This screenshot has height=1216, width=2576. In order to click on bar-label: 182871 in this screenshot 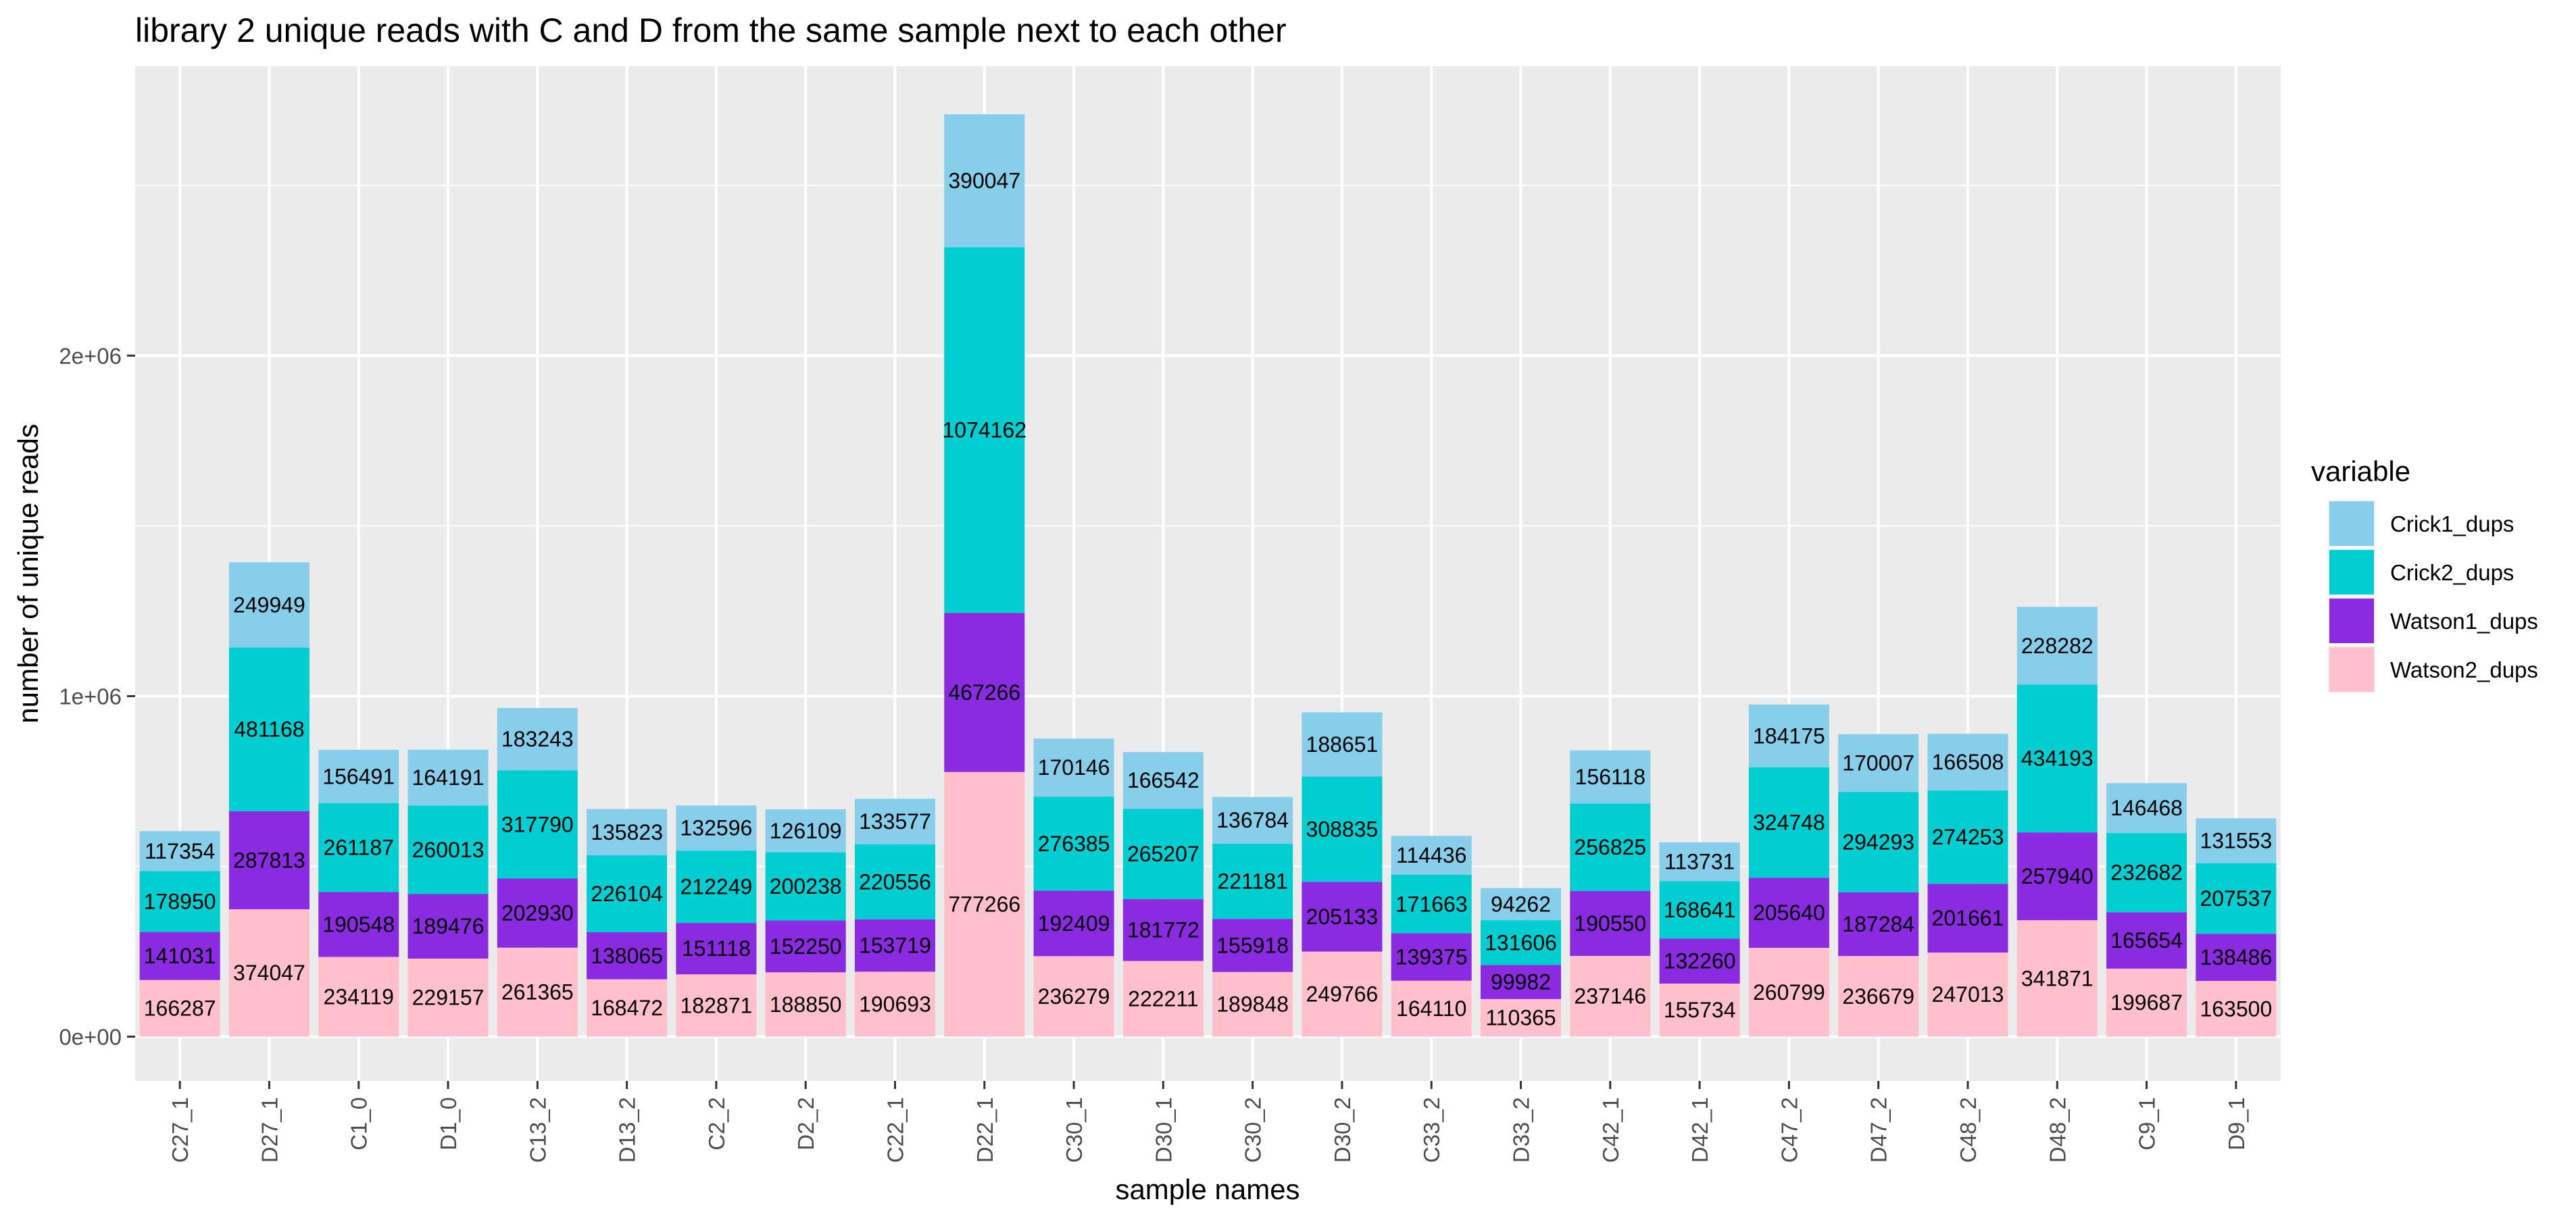, I will do `click(717, 1005)`.